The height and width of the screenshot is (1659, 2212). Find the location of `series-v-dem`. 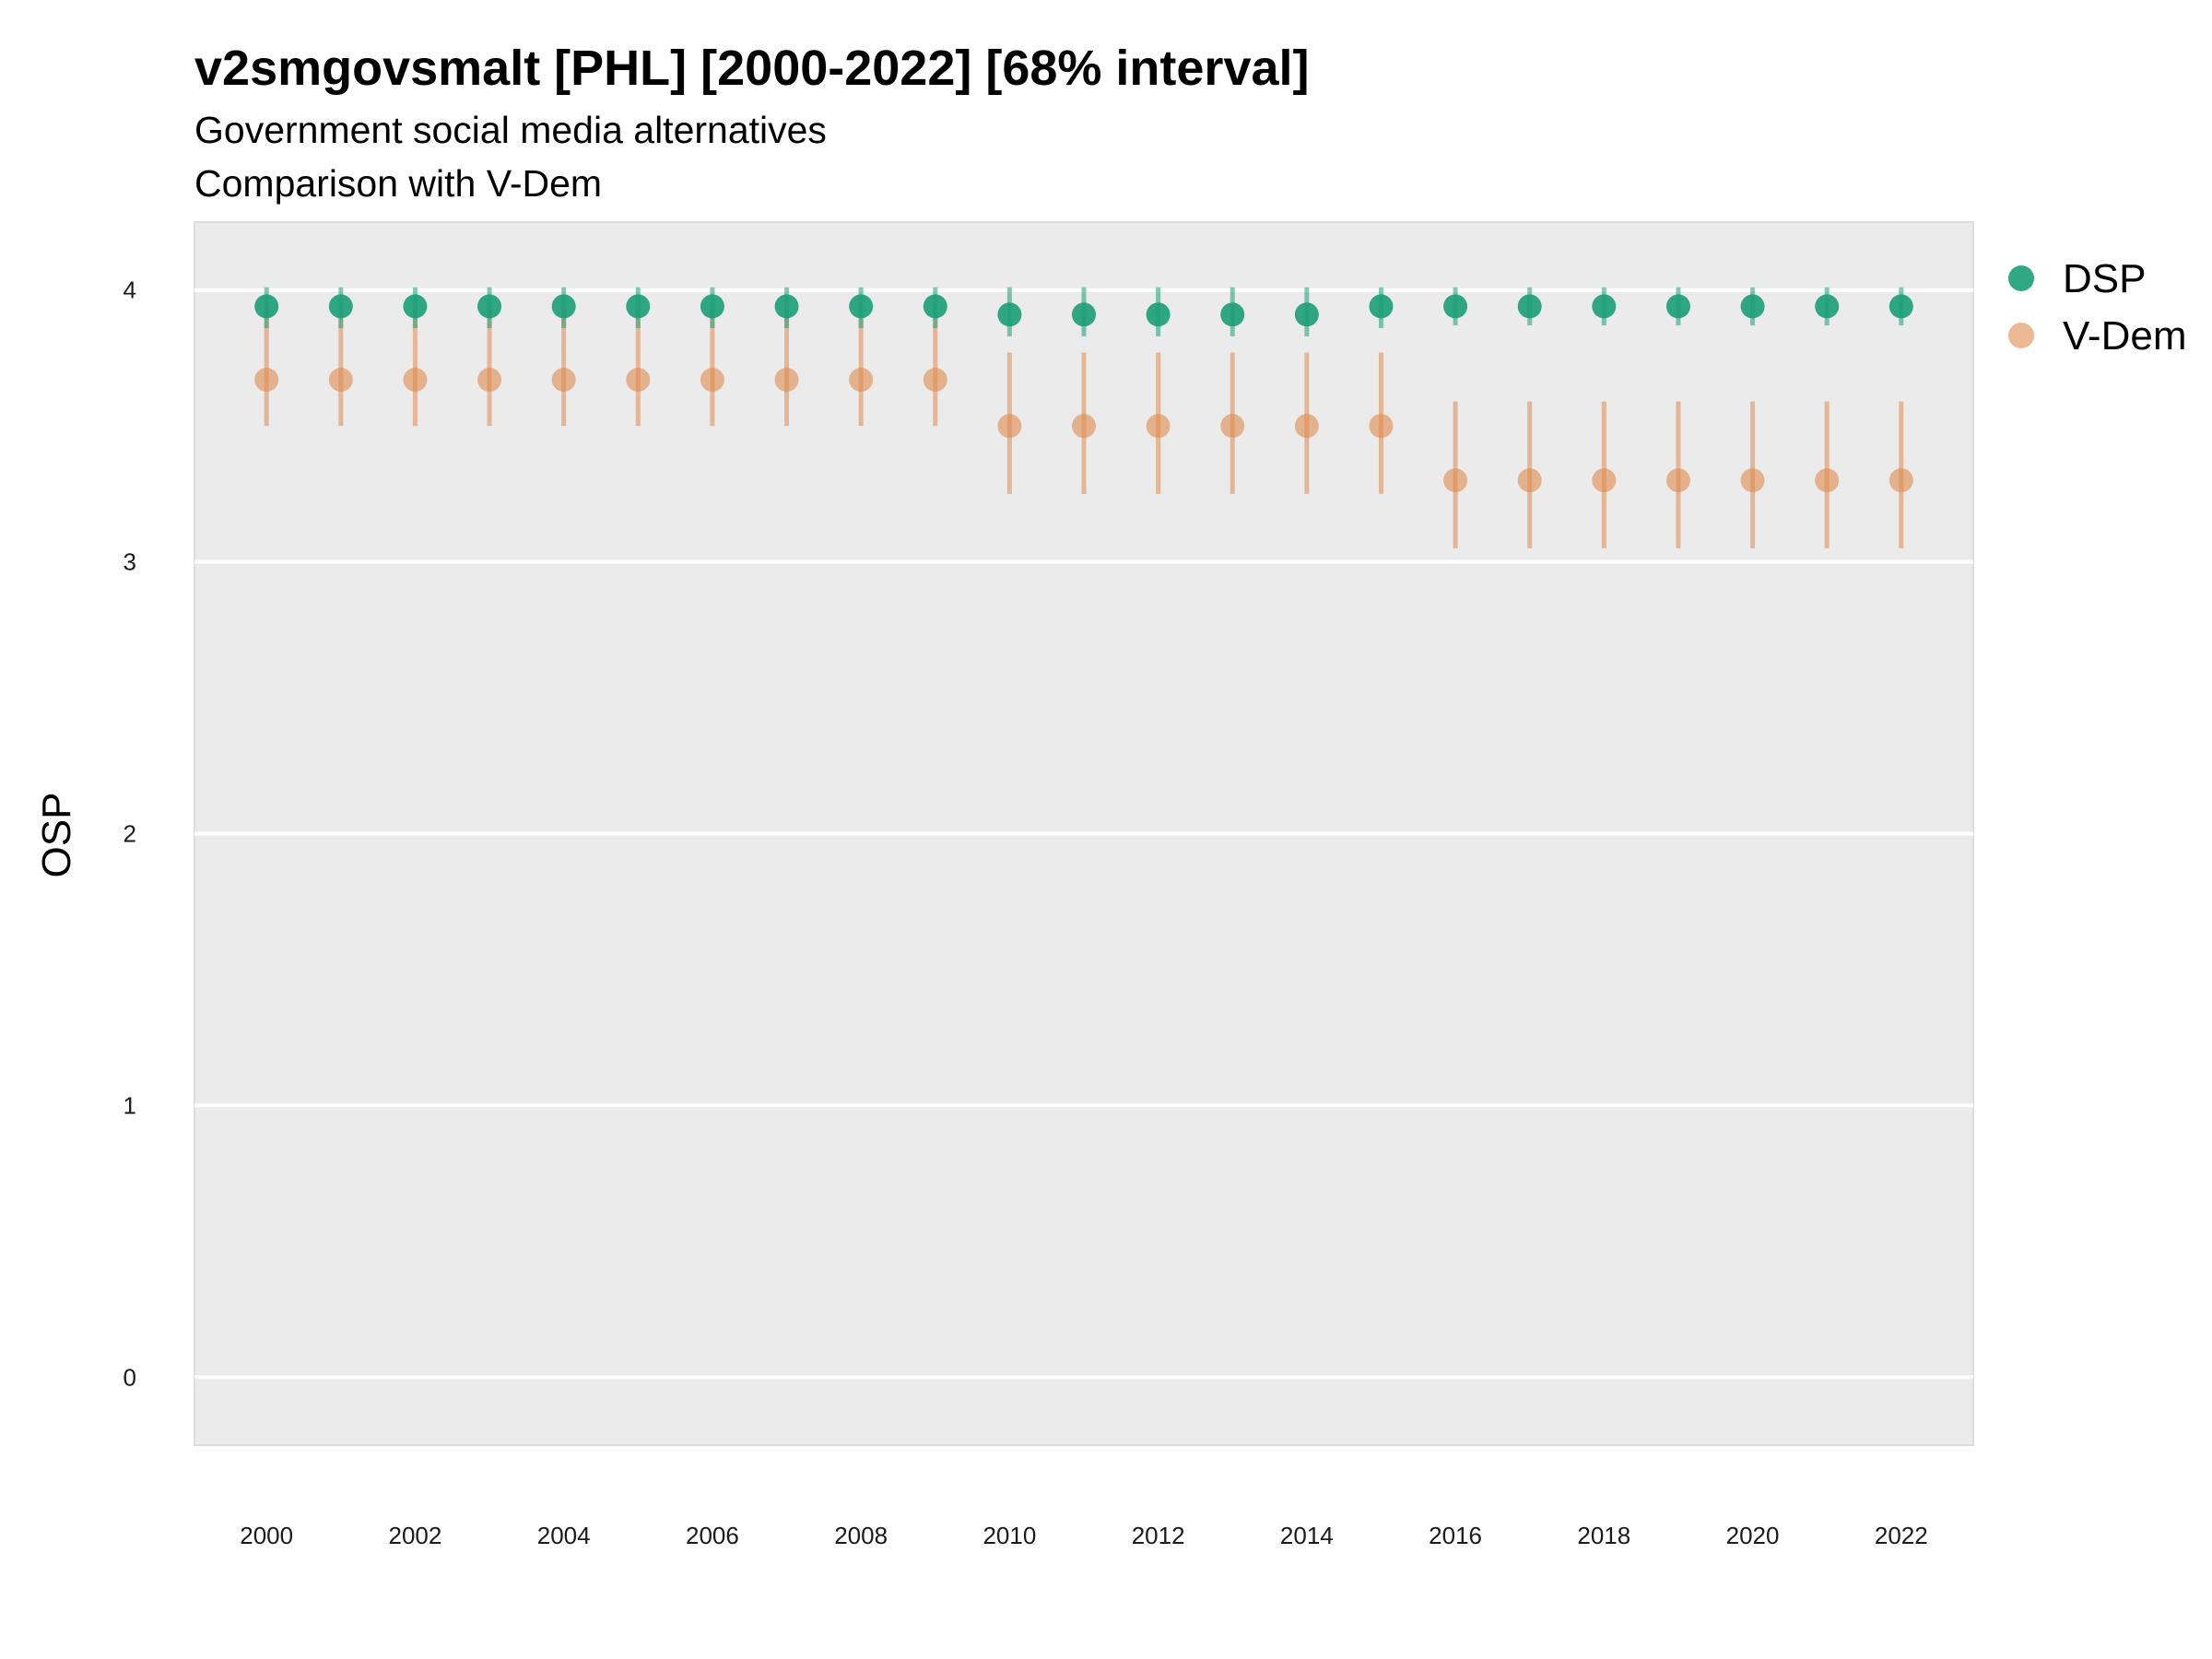

series-v-dem is located at coordinates (1083, 428).